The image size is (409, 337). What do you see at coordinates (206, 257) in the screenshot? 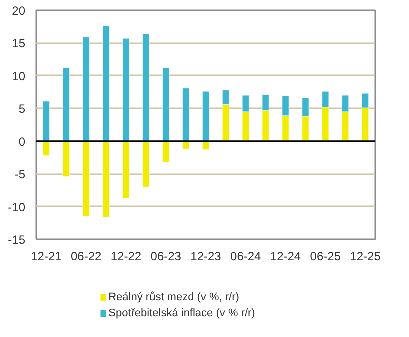
I see `x-tick-label: 12-23` at bounding box center [206, 257].